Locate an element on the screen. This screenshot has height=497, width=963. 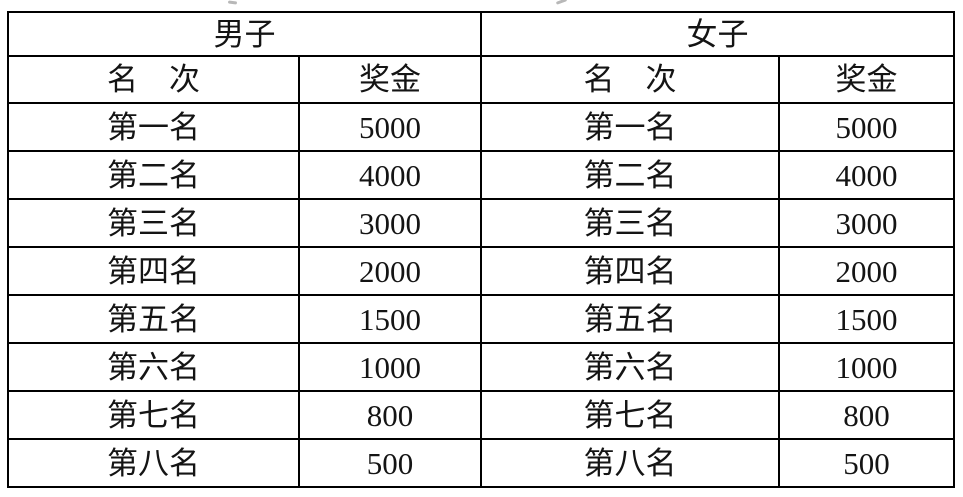
table-row: 第三名 3000 第三名 3000 is located at coordinates (481, 223).